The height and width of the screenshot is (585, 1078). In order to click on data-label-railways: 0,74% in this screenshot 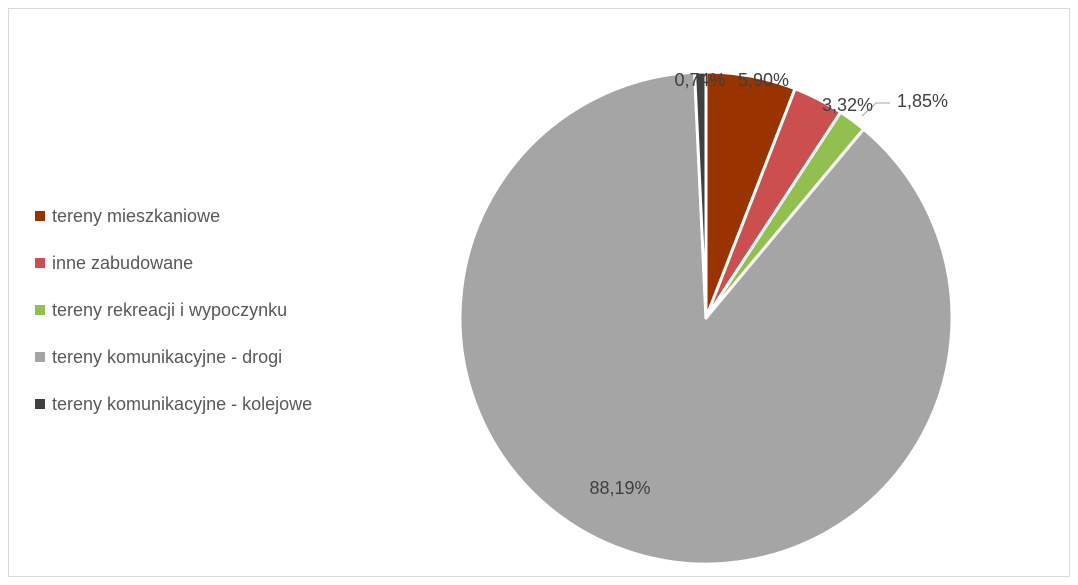, I will do `click(699, 80)`.